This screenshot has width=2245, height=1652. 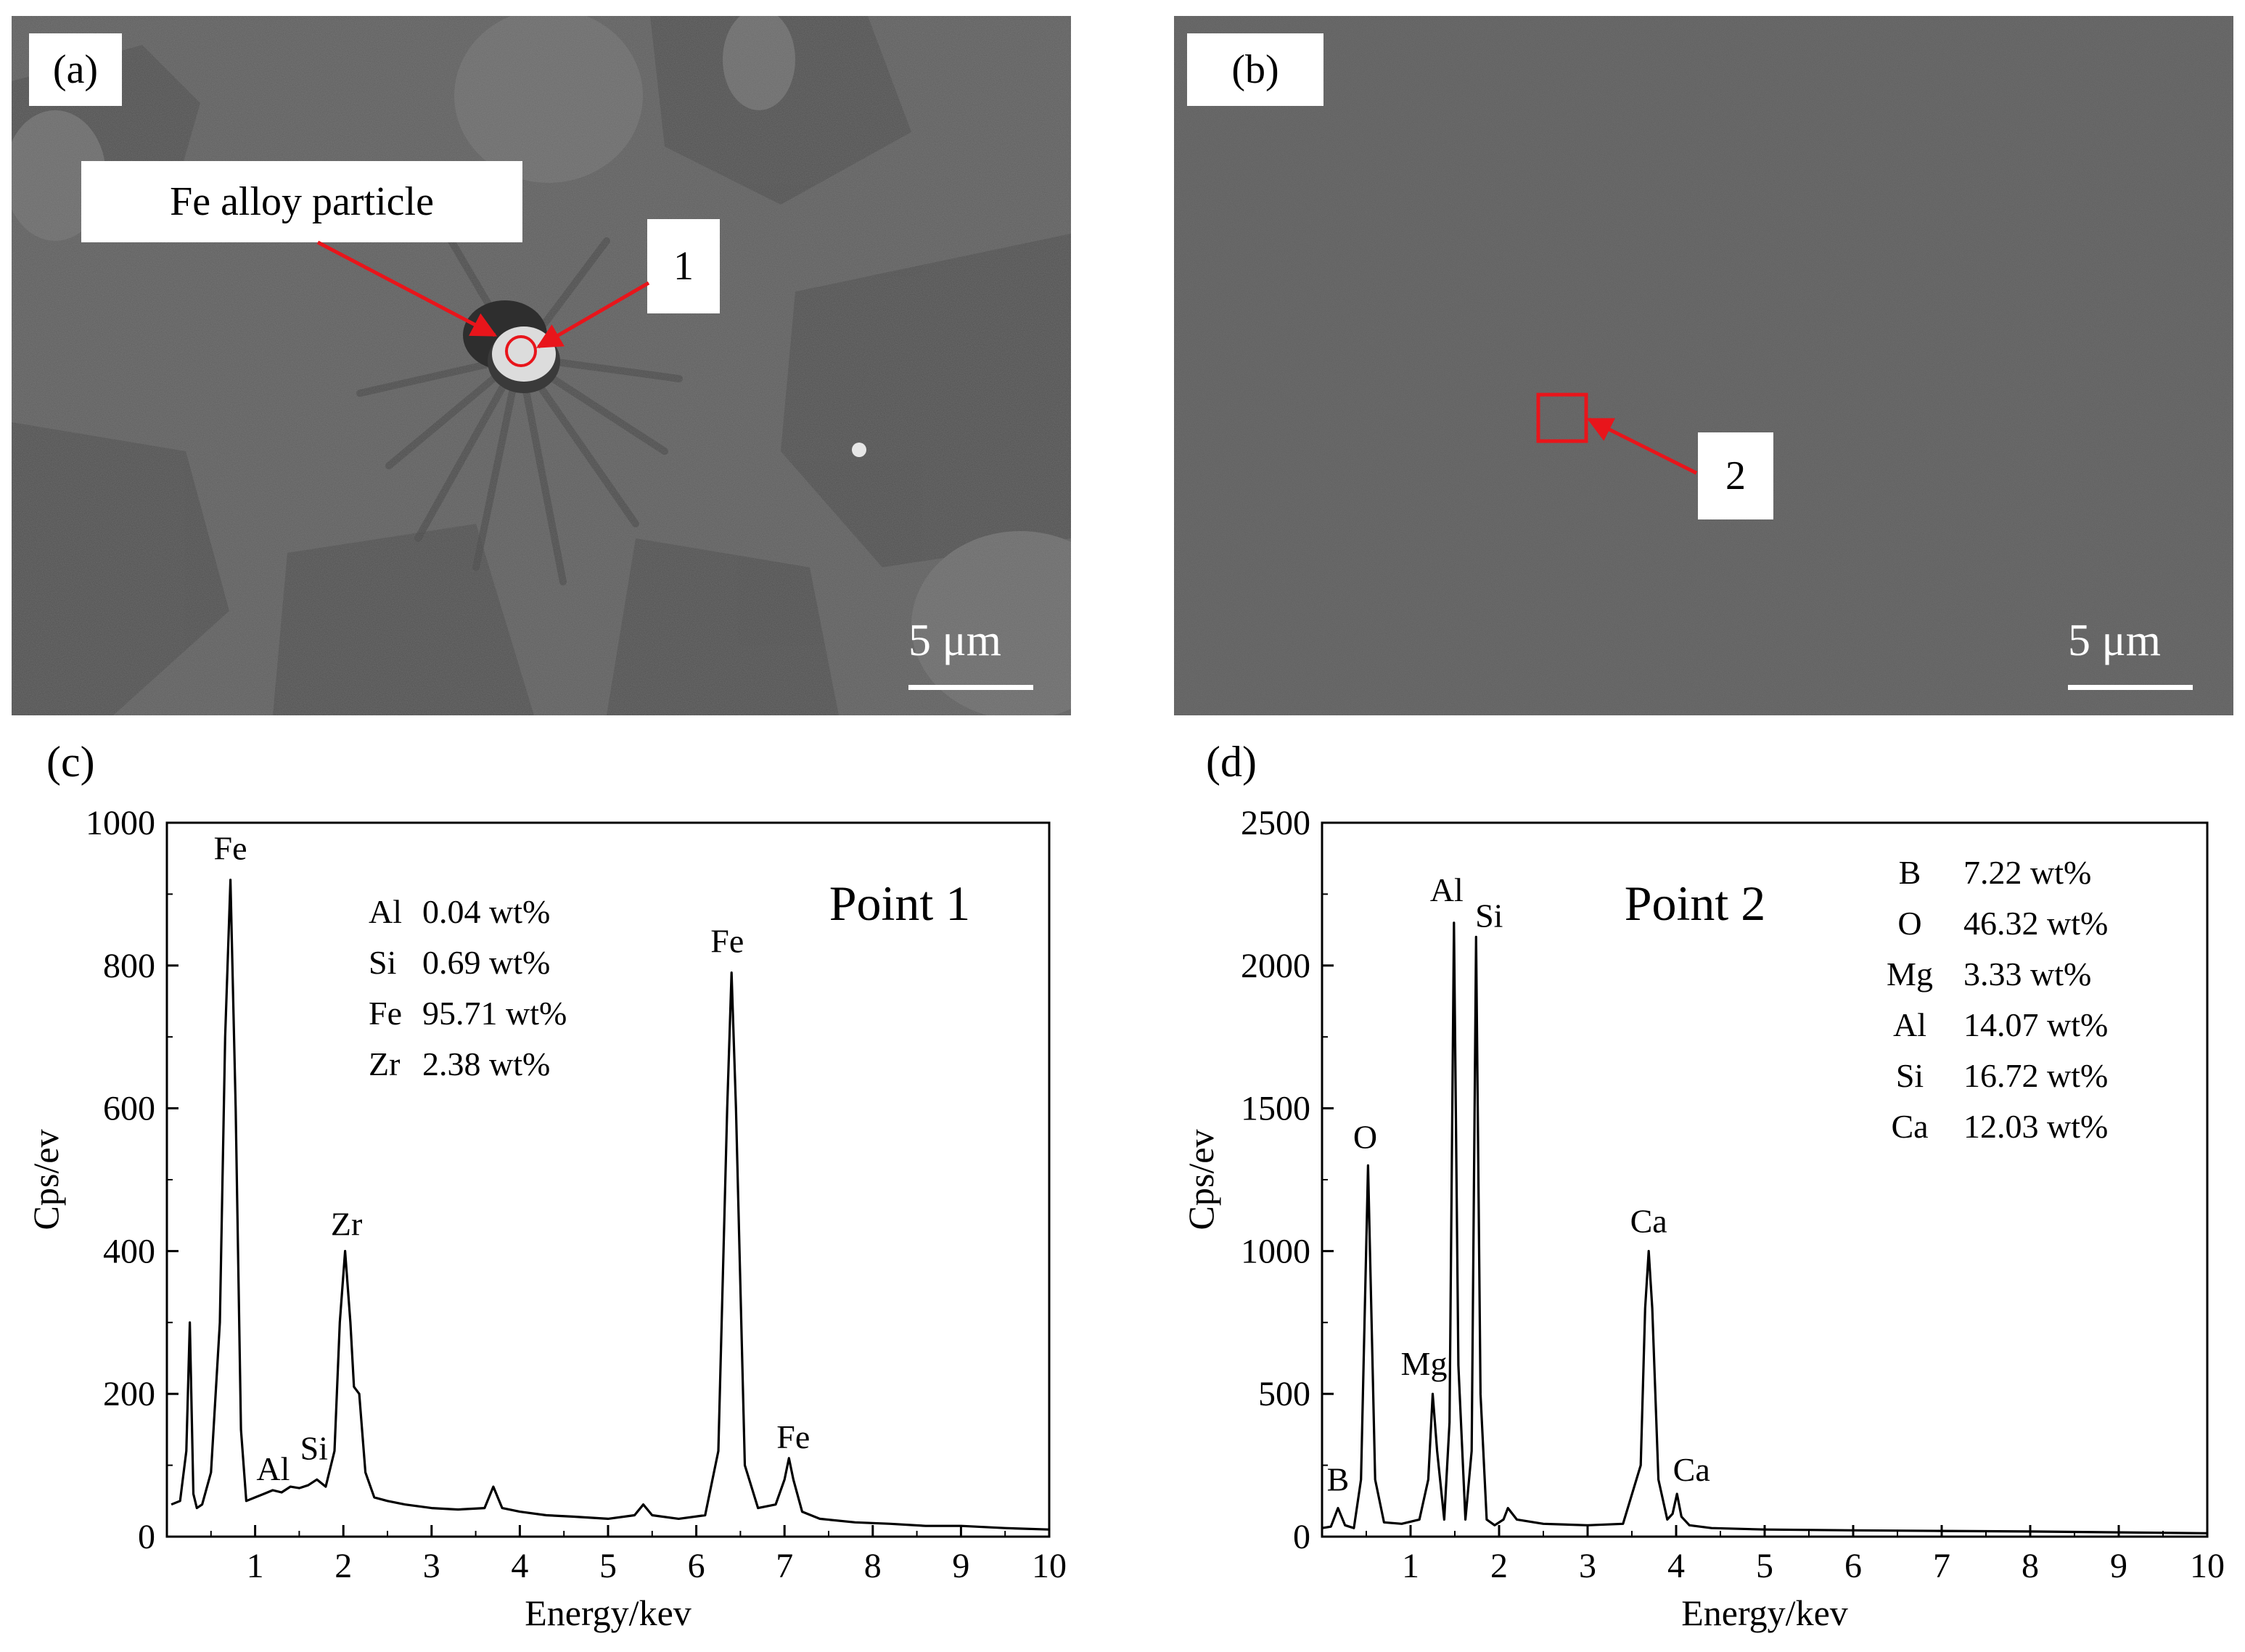 What do you see at coordinates (486, 962) in the screenshot?
I see `composition-value: 0.69 wt%` at bounding box center [486, 962].